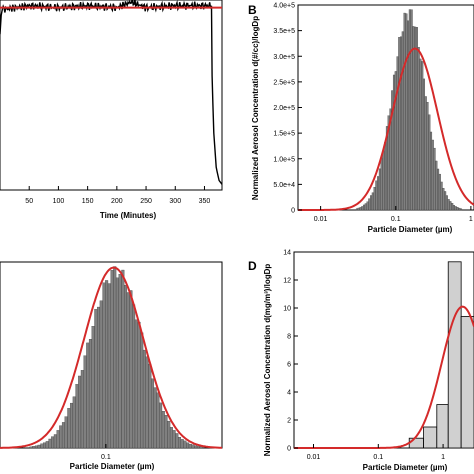  I want to click on panel-b-x-tick-label: 0.1, so click(396, 219).